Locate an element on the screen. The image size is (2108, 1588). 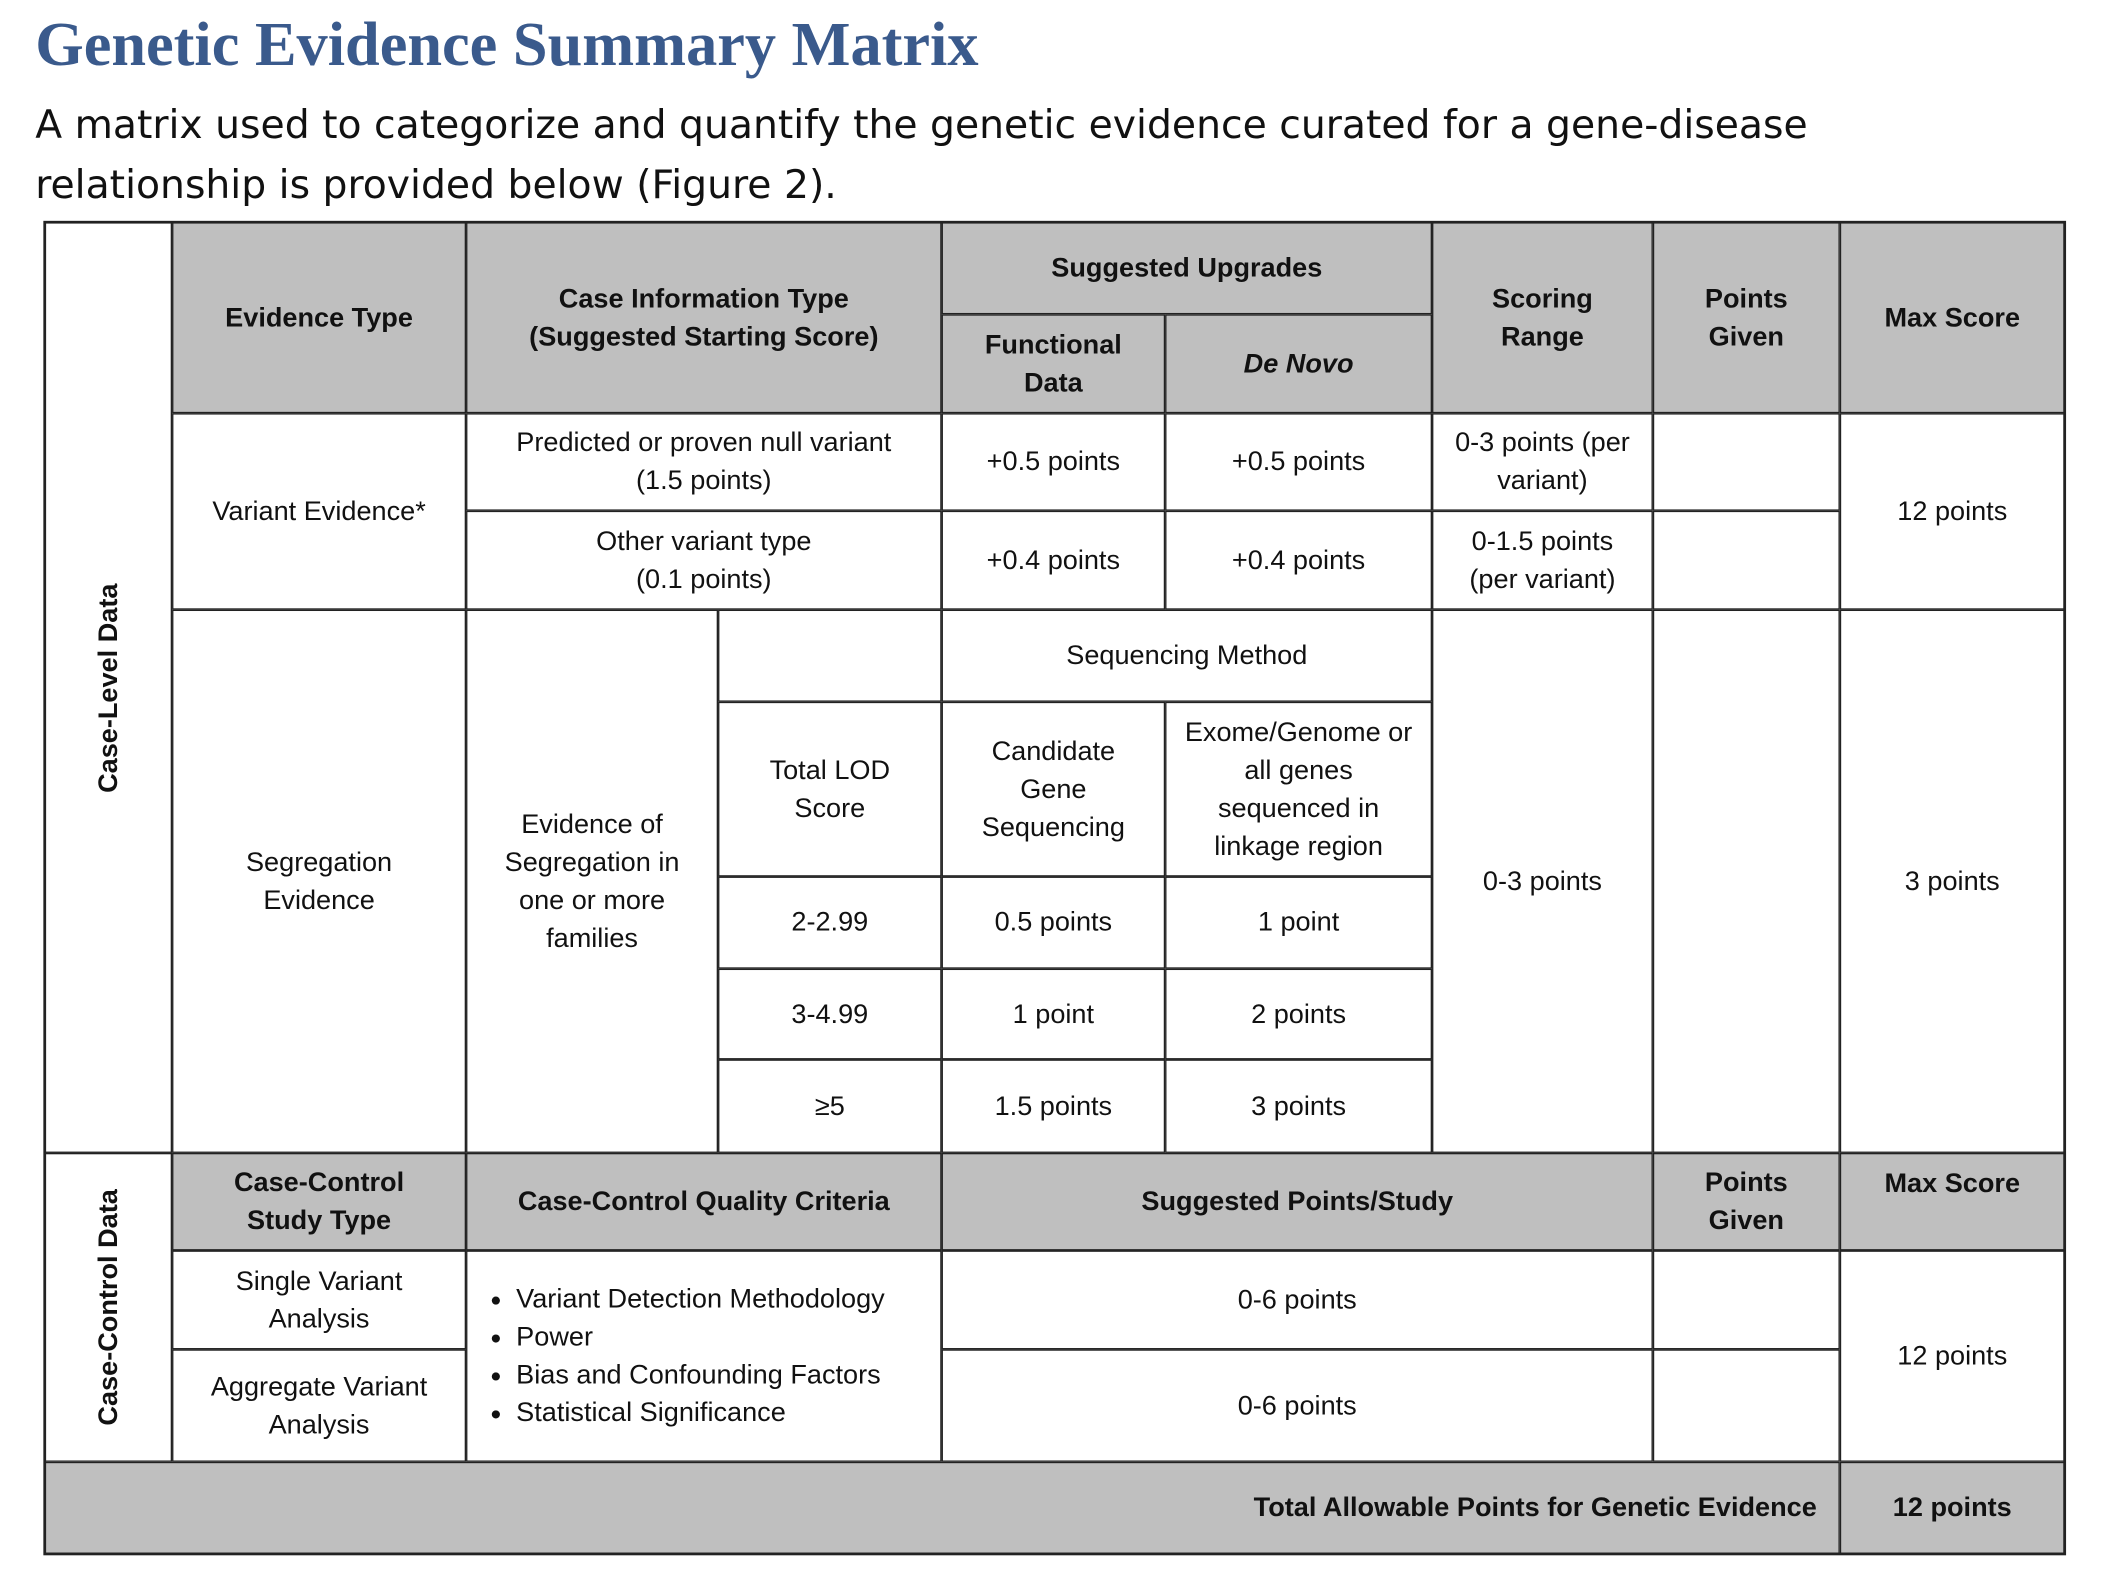
header-cell: Scoring Range is located at coordinates (1542, 318).